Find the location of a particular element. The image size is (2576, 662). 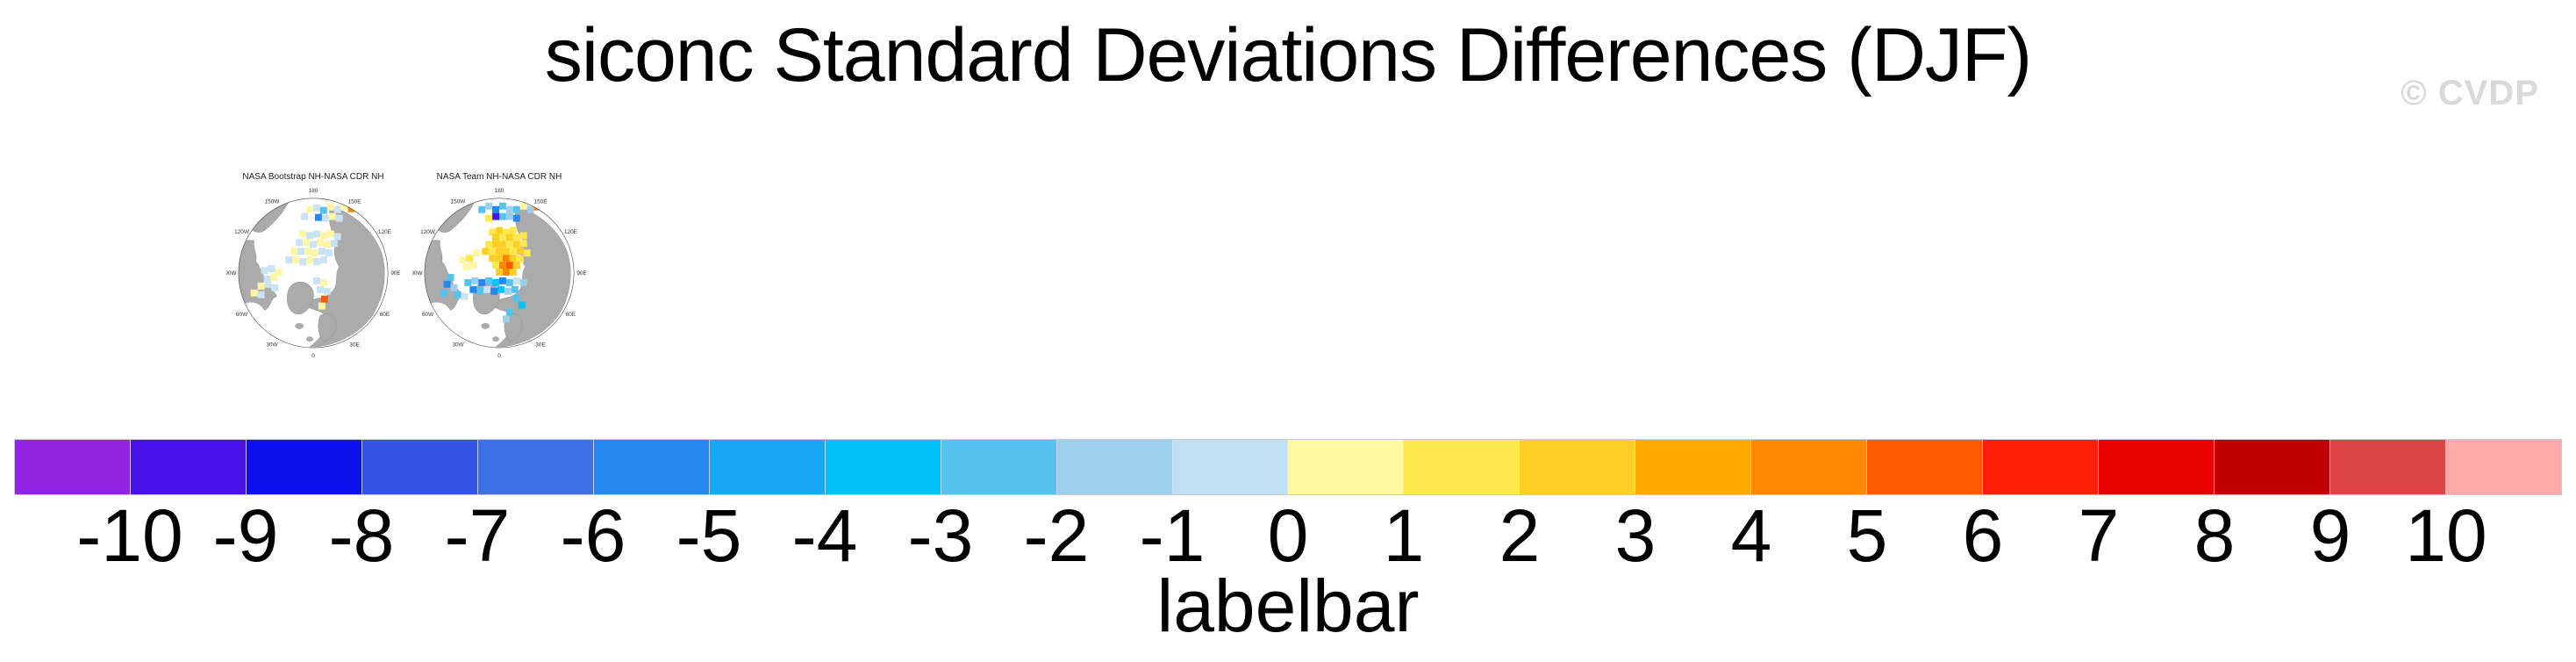

colorbar-tick-label: -3 is located at coordinates (940, 535).